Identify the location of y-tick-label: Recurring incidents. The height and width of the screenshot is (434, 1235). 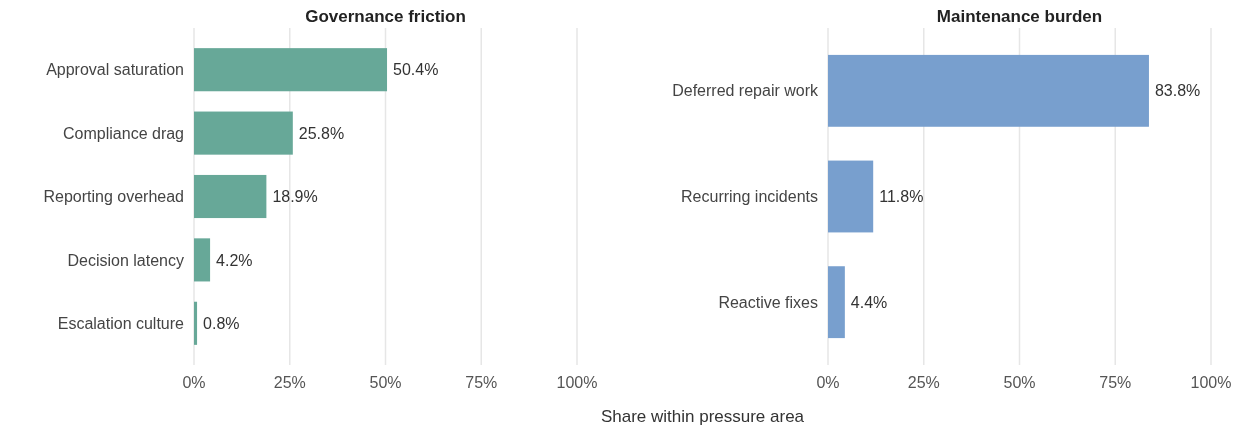
(749, 197).